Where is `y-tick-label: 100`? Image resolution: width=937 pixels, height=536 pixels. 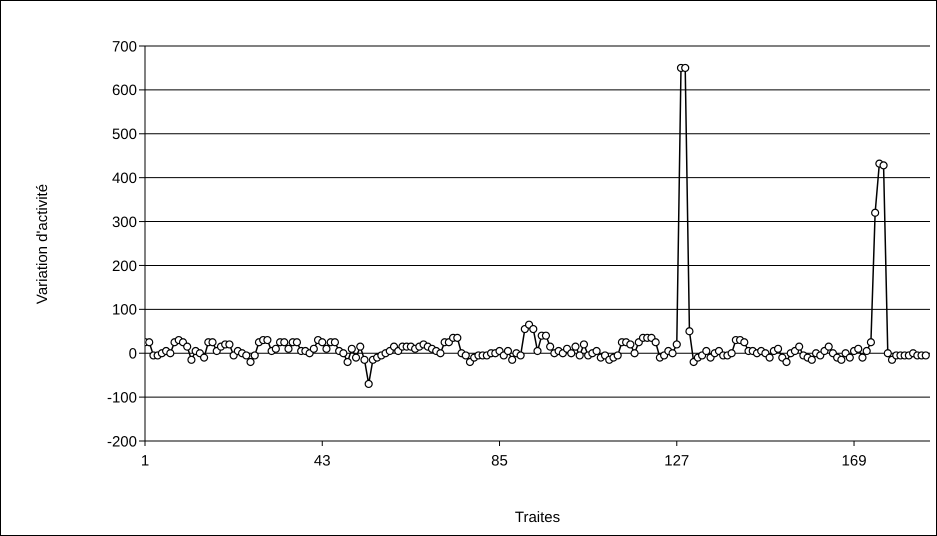 y-tick-label: 100 is located at coordinates (124, 310).